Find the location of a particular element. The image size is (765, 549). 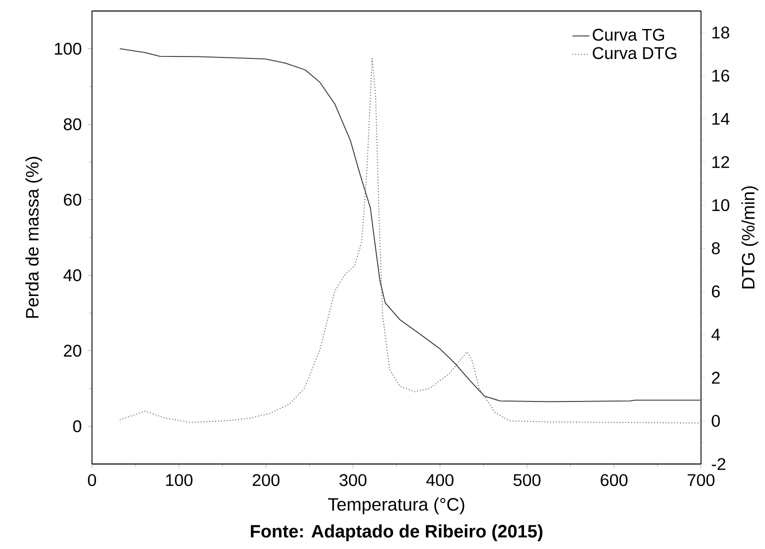

y-tick-label: 100 is located at coordinates (68, 48).